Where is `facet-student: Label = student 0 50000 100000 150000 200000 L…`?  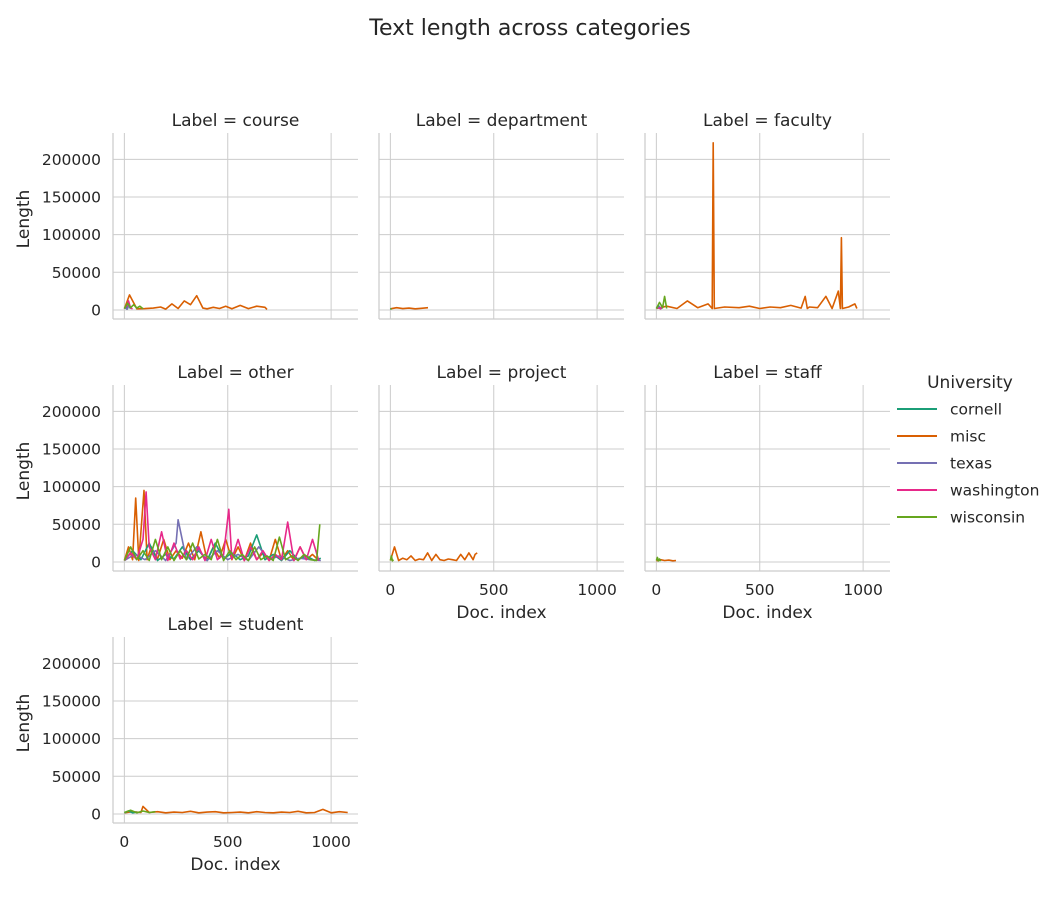 facet-student: Label = student 0 50000 100000 150000 200000 L… is located at coordinates (186, 745).